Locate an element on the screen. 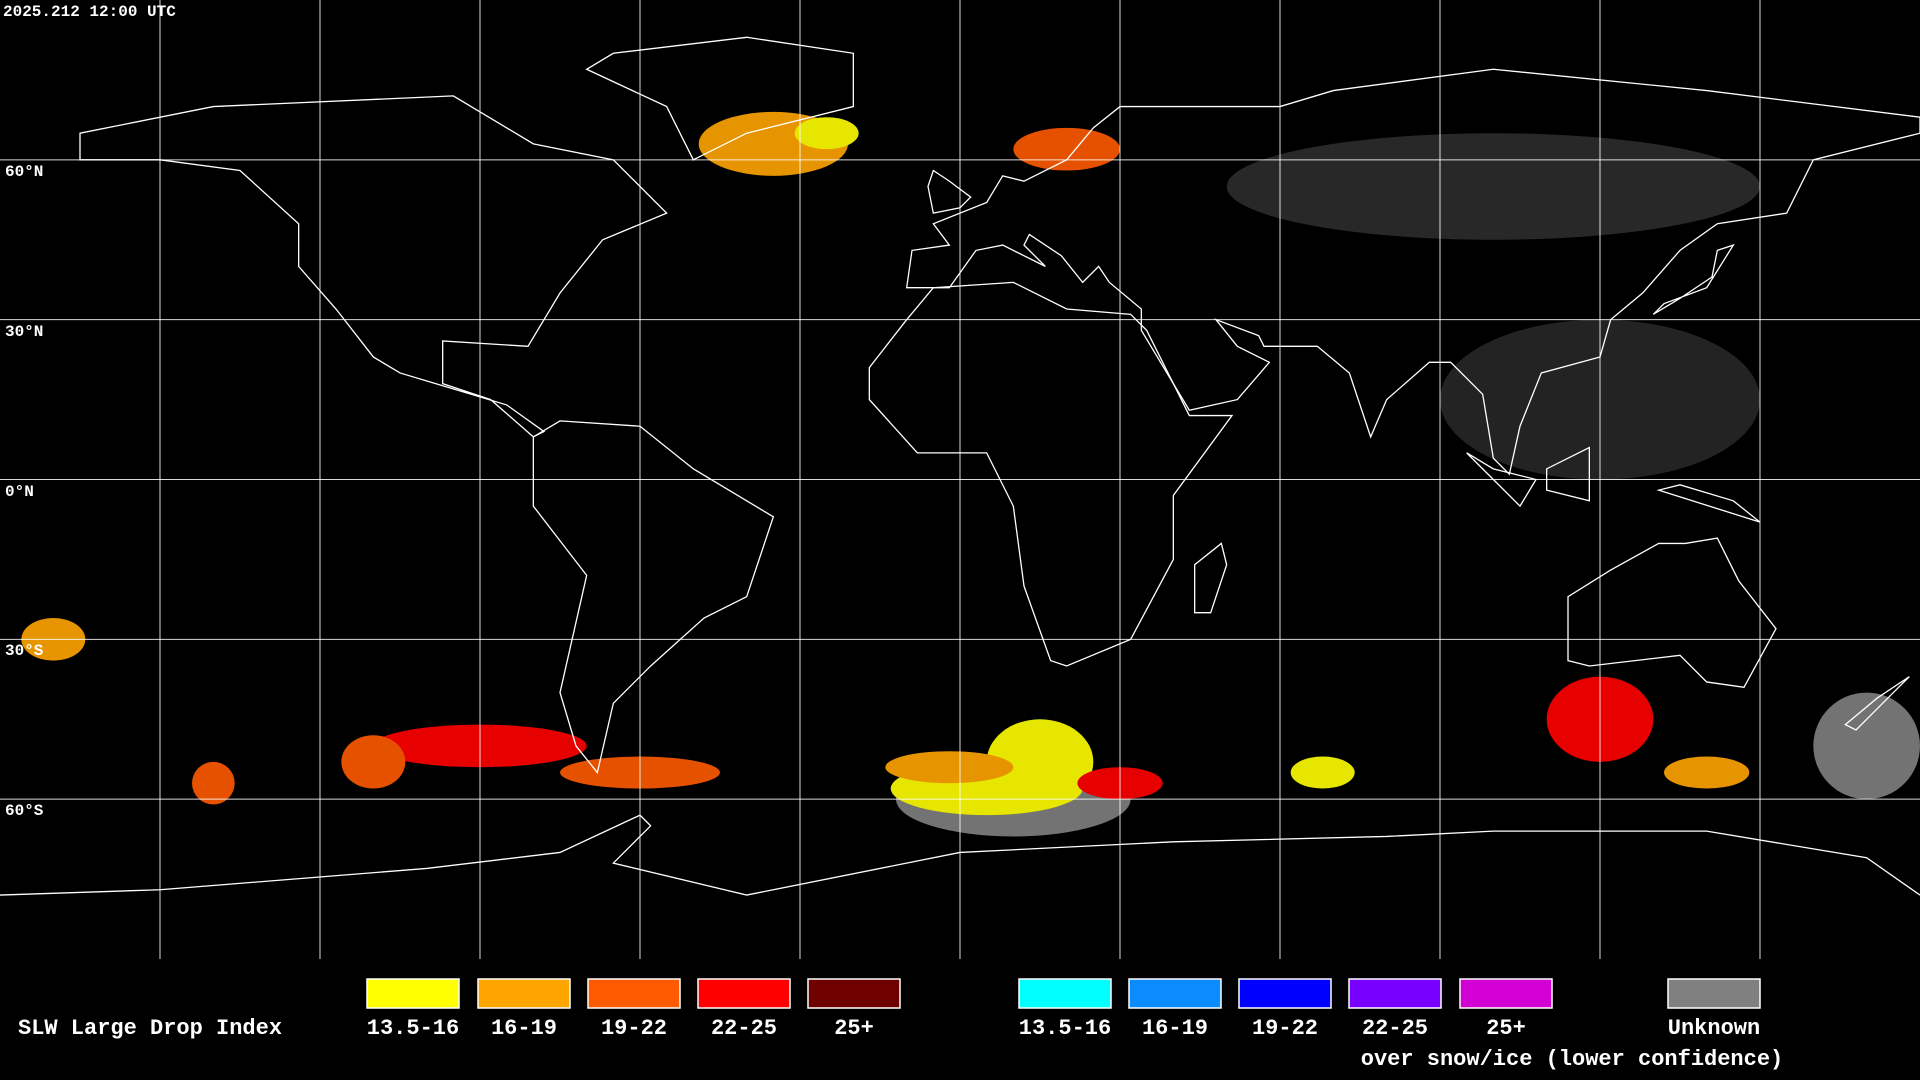 The height and width of the screenshot is (1080, 1920). legend-title: SLW Large Drop Index is located at coordinates (150, 1028).